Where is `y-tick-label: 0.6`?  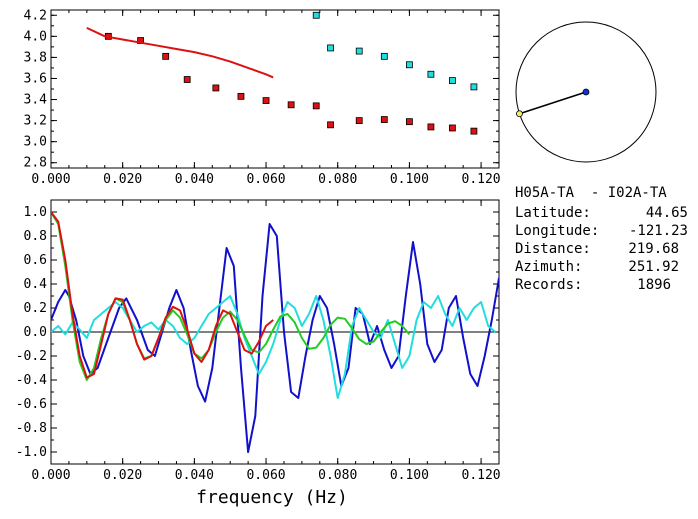
y-tick-label: 0.6 is located at coordinates (35, 260).